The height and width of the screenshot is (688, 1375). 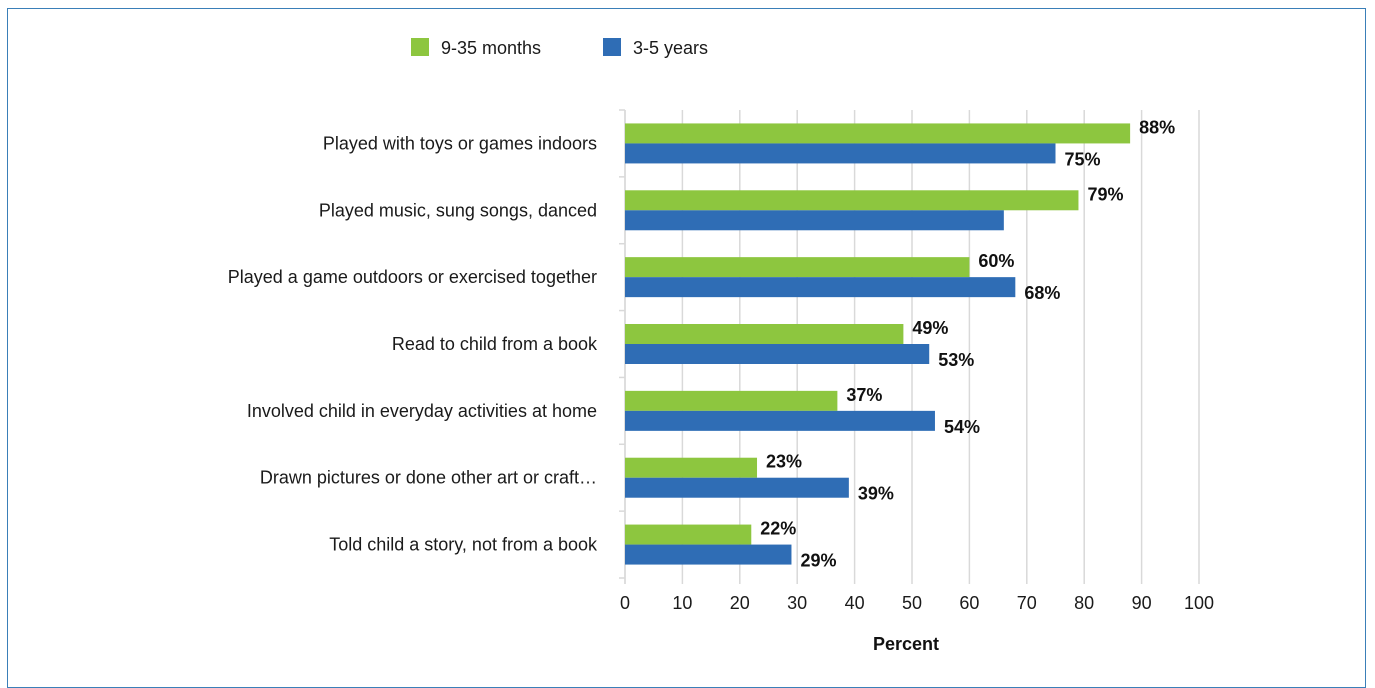 I want to click on x-tick-label-20: 20, so click(x=740, y=603).